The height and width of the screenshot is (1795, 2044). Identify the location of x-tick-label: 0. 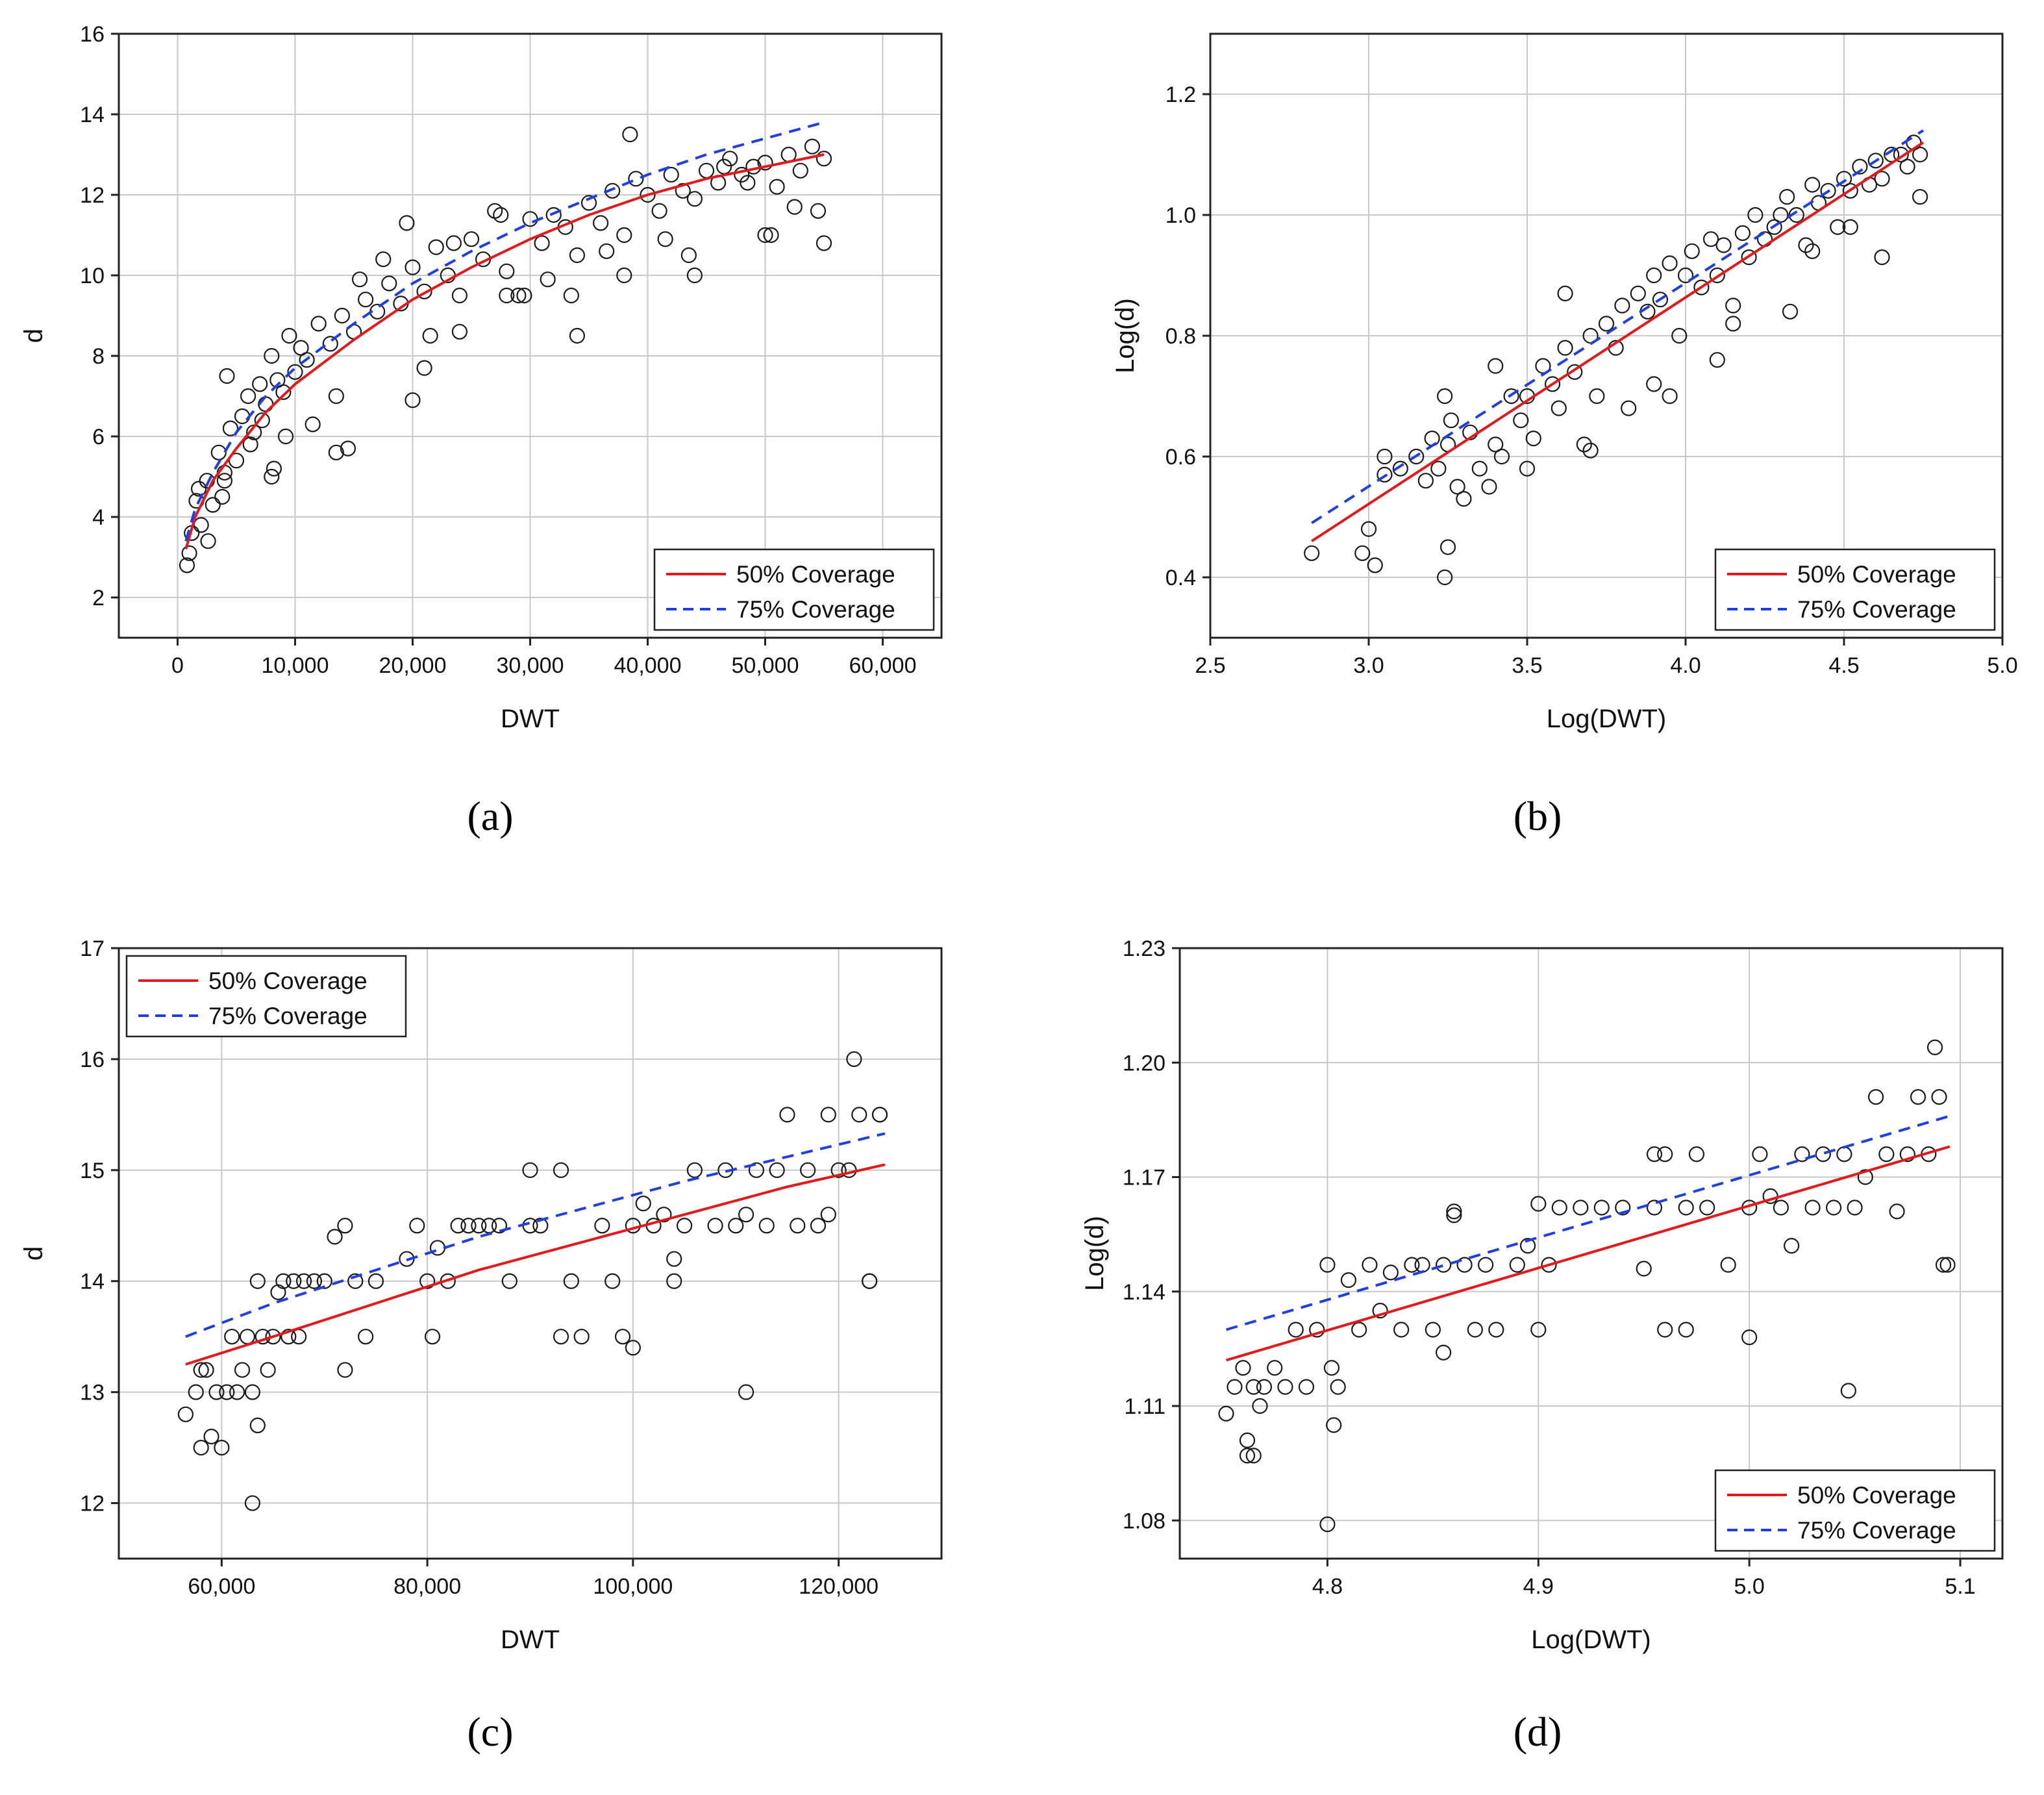
(177, 665).